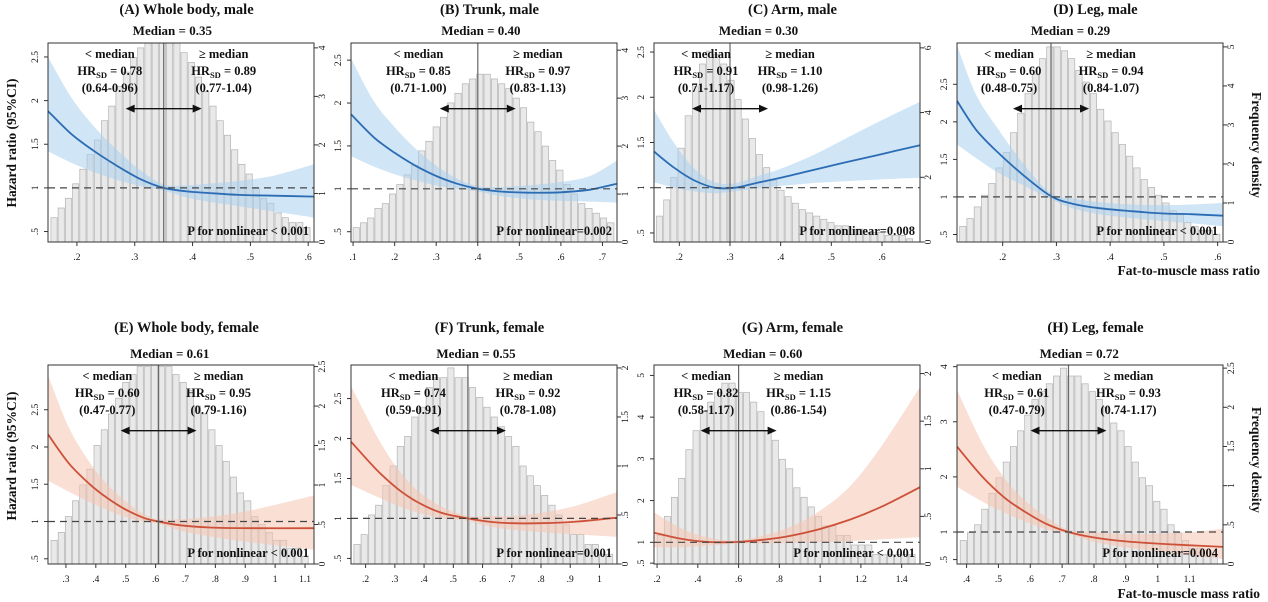 This screenshot has height=602, width=1268. What do you see at coordinates (489, 10) in the screenshot?
I see `panel-B-title: (B) Trunk, male` at bounding box center [489, 10].